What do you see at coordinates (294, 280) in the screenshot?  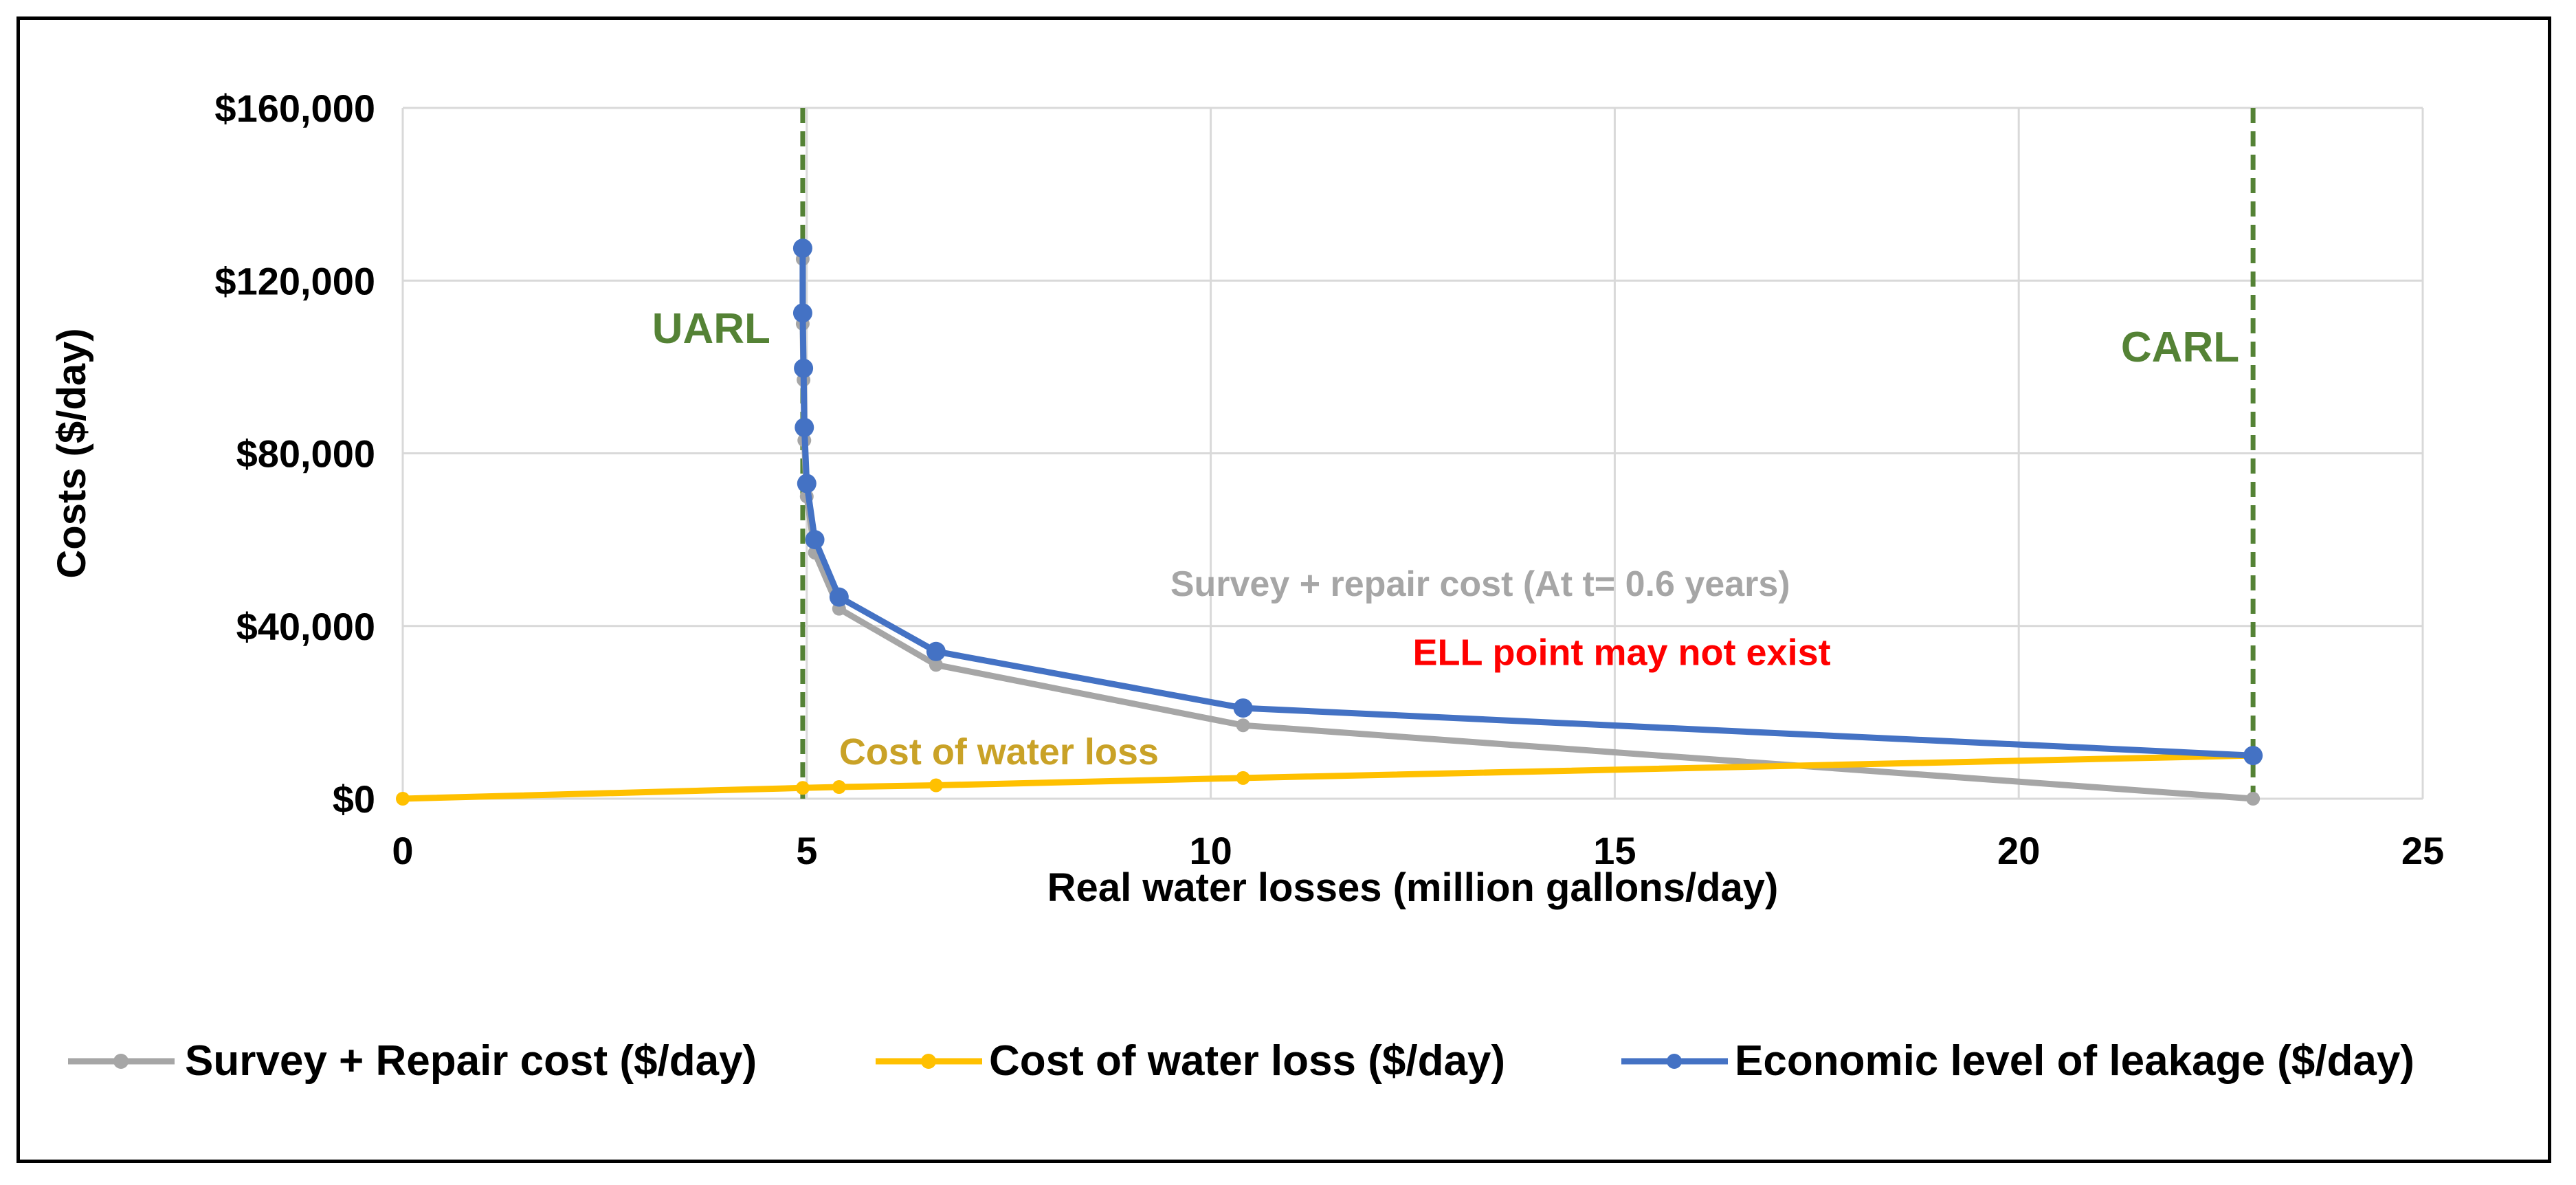 I see `y-tick-label: $120,000` at bounding box center [294, 280].